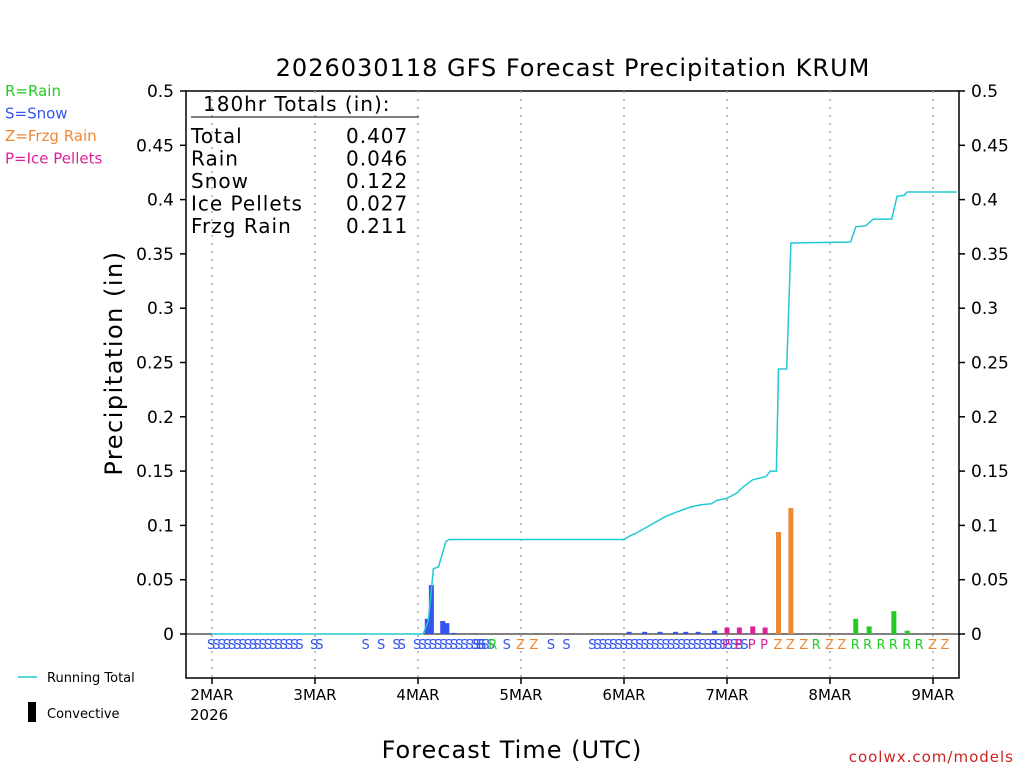 The image size is (1024, 768). Describe the element at coordinates (241, 226) in the screenshot. I see `totals-label: Frzg Rain` at that location.